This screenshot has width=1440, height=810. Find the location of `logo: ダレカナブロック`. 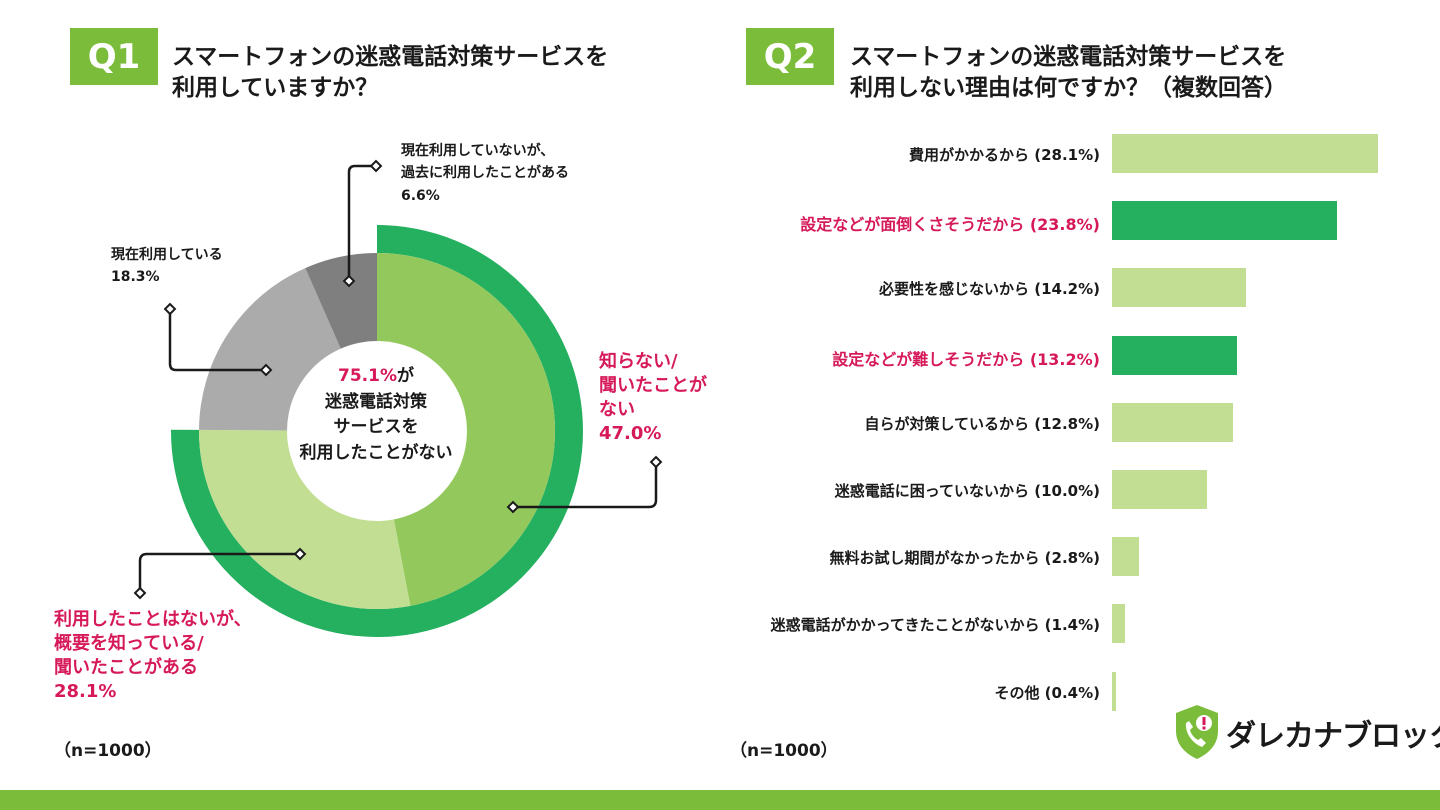

logo: ダレカナブロック is located at coordinates (1306, 732).